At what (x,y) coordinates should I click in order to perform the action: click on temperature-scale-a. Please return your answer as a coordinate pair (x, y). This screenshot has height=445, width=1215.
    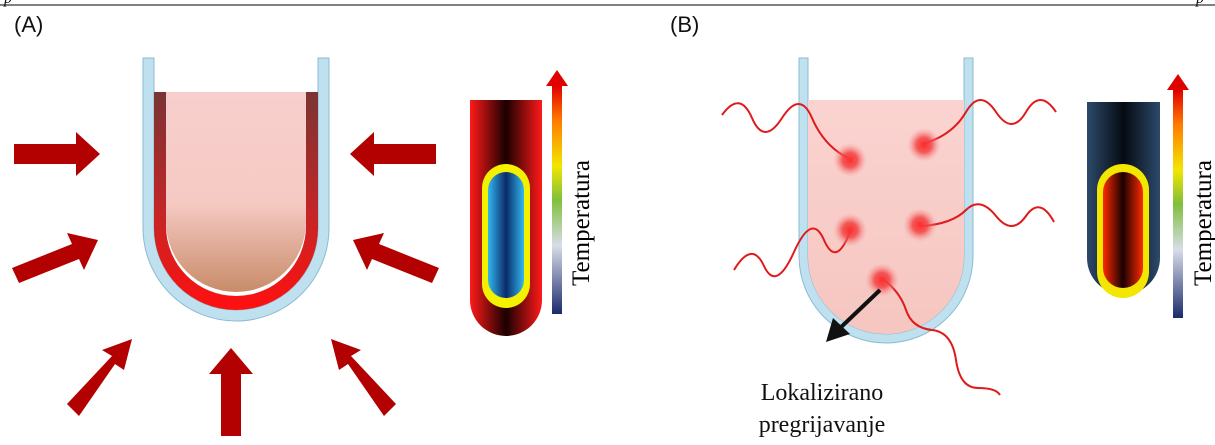
    Looking at the image, I should click on (557, 192).